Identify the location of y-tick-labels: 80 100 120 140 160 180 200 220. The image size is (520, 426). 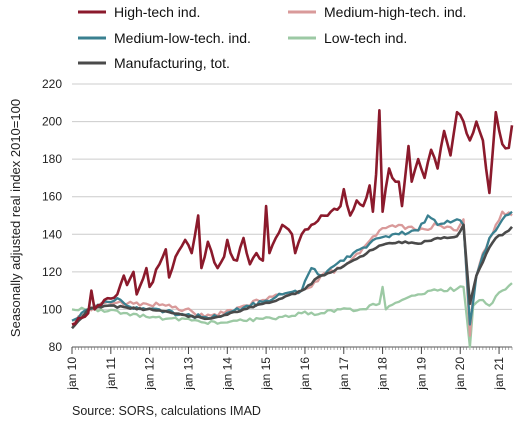
(52, 215).